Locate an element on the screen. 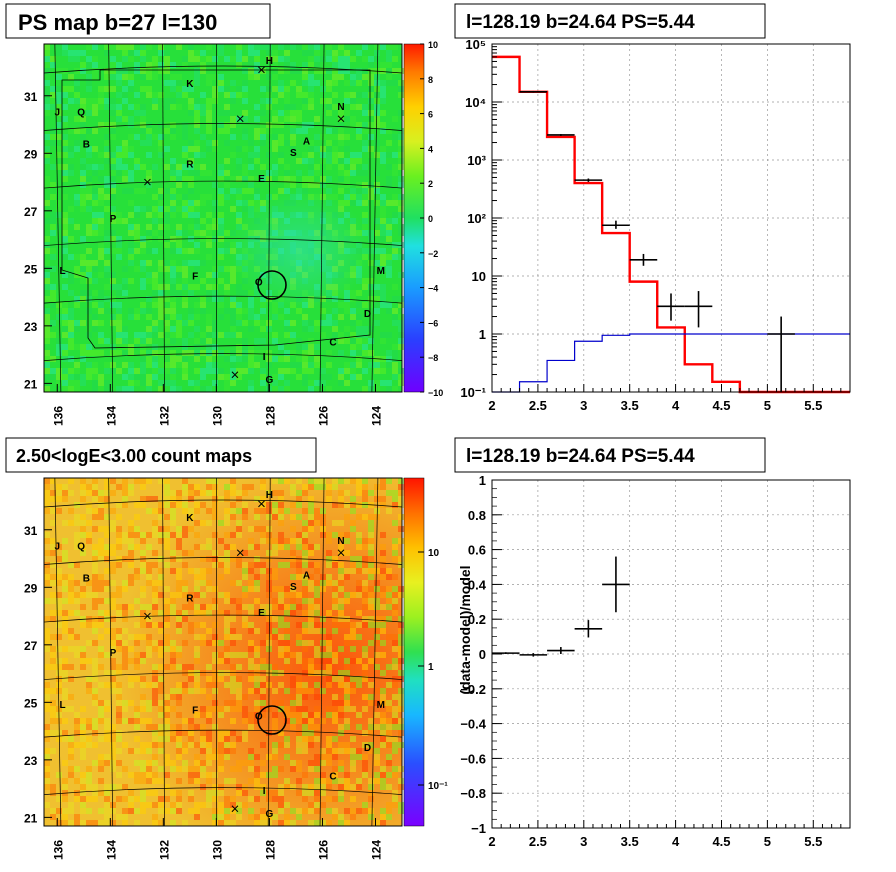 This screenshot has width=896, height=872. x-tick-label: 4 is located at coordinates (676, 841).